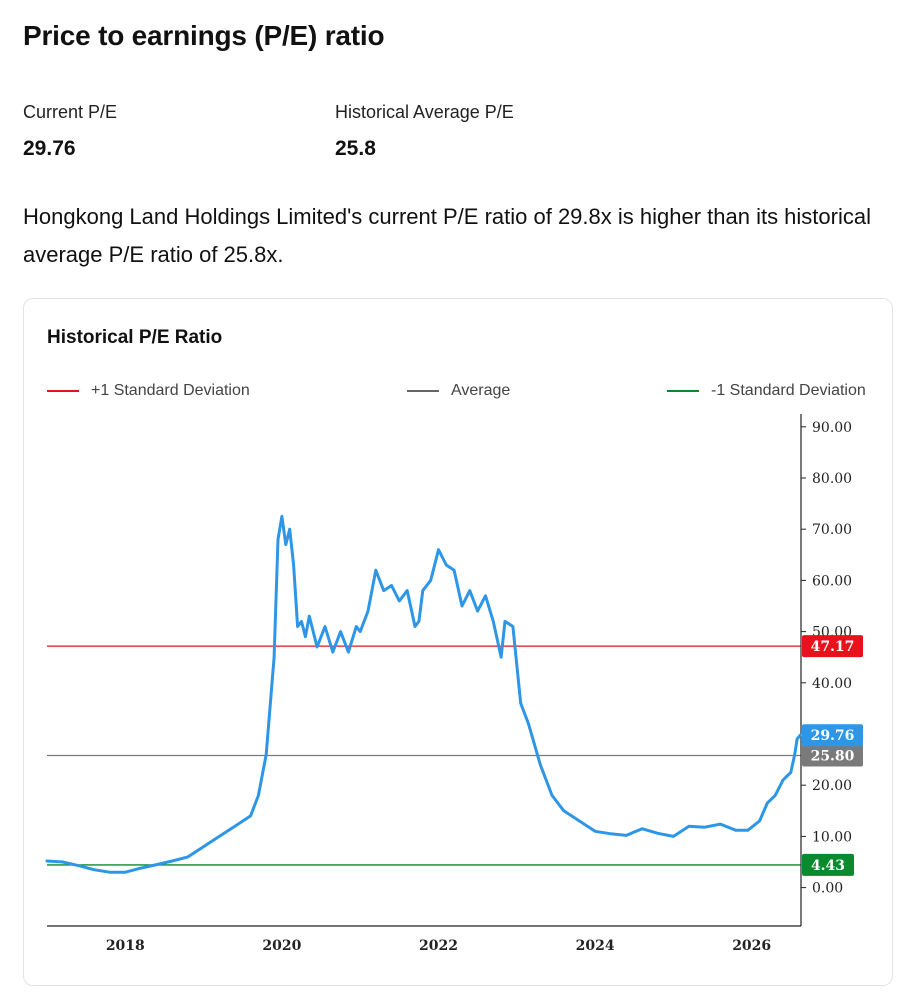  I want to click on badge-ref-1-bg, so click(832, 755).